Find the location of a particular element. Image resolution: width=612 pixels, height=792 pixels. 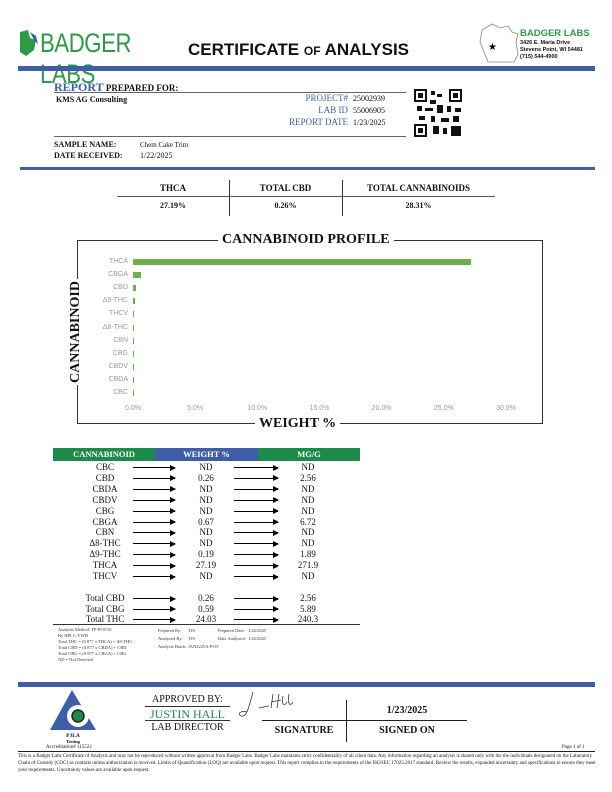

document-title: CERTIFICATE OF ANALYSIS is located at coordinates (298, 50).